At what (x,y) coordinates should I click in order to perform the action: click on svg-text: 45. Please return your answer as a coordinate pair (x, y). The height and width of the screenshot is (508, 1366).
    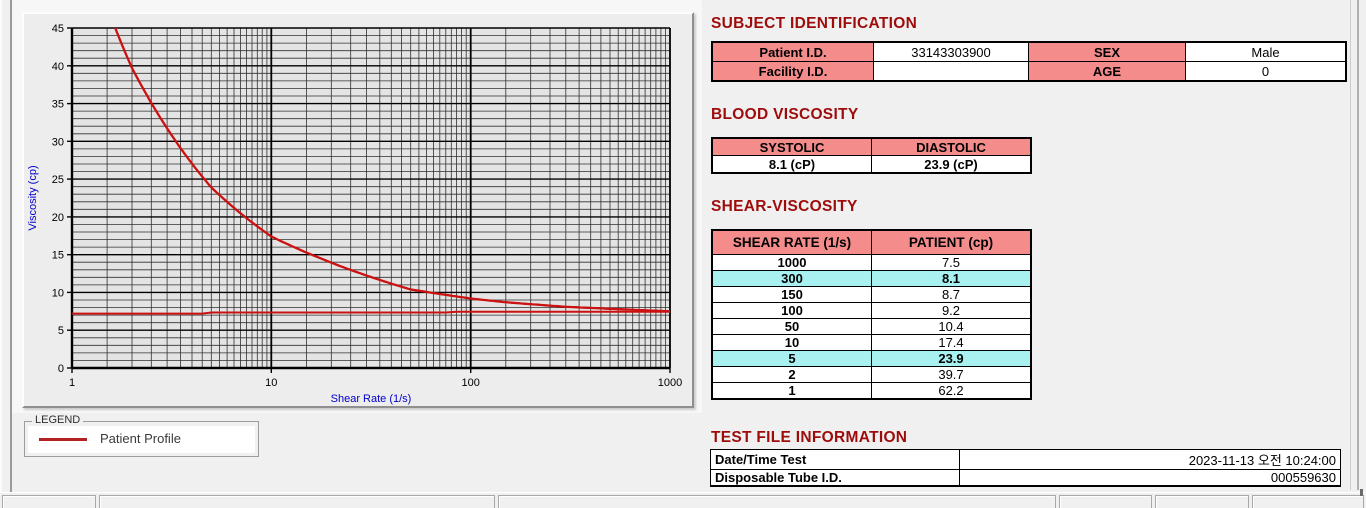
    Looking at the image, I should click on (58, 29).